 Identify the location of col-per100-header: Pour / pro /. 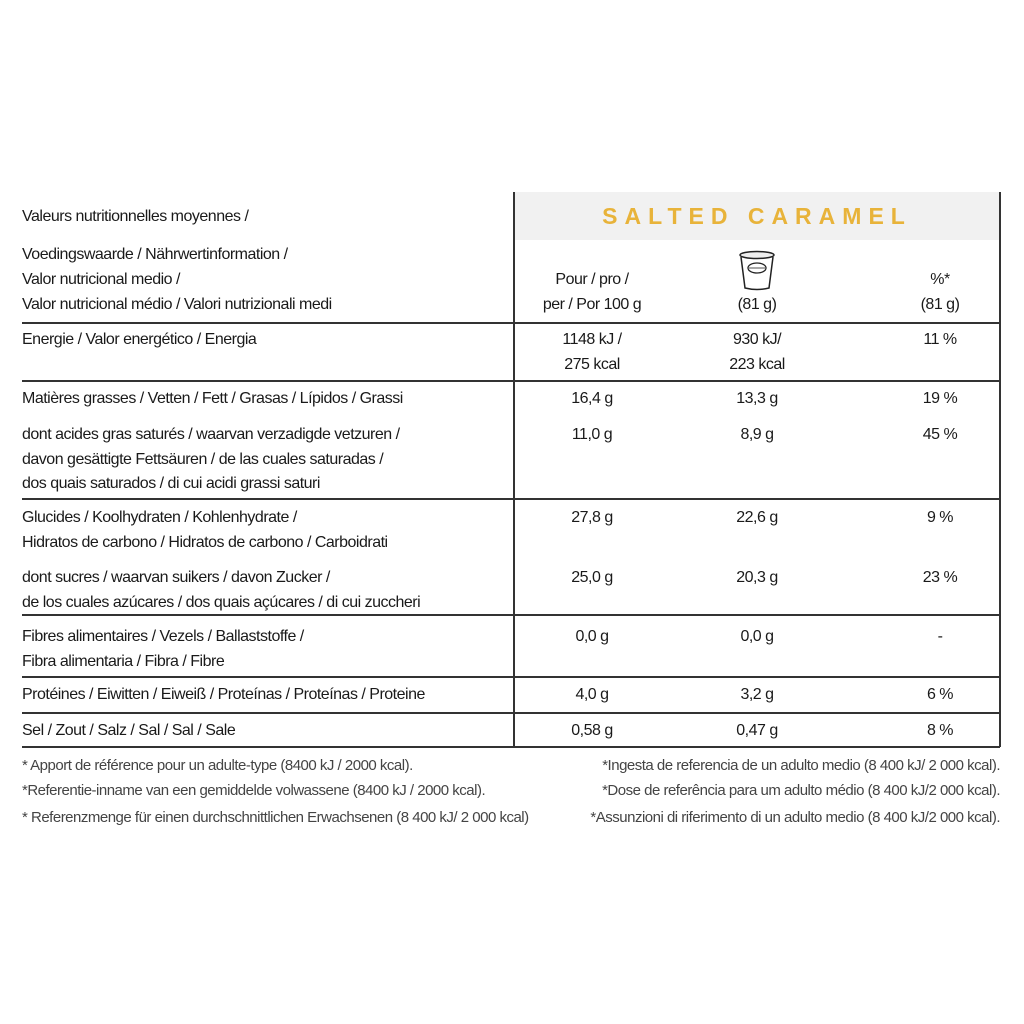
(592, 279).